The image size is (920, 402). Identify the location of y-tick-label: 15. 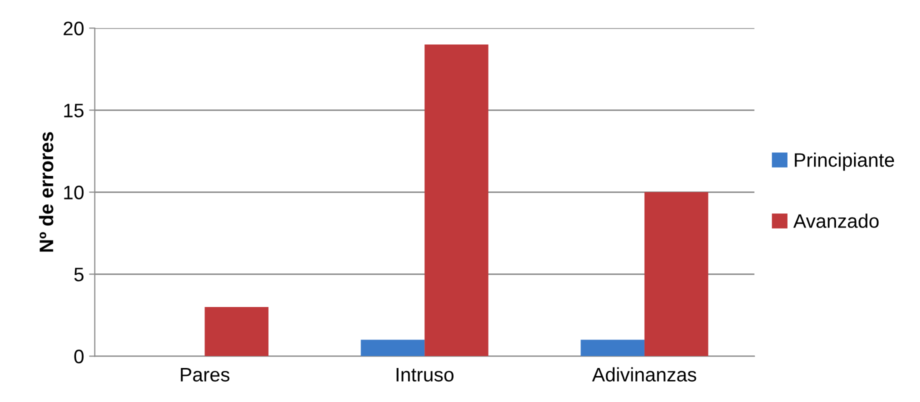
(74, 111).